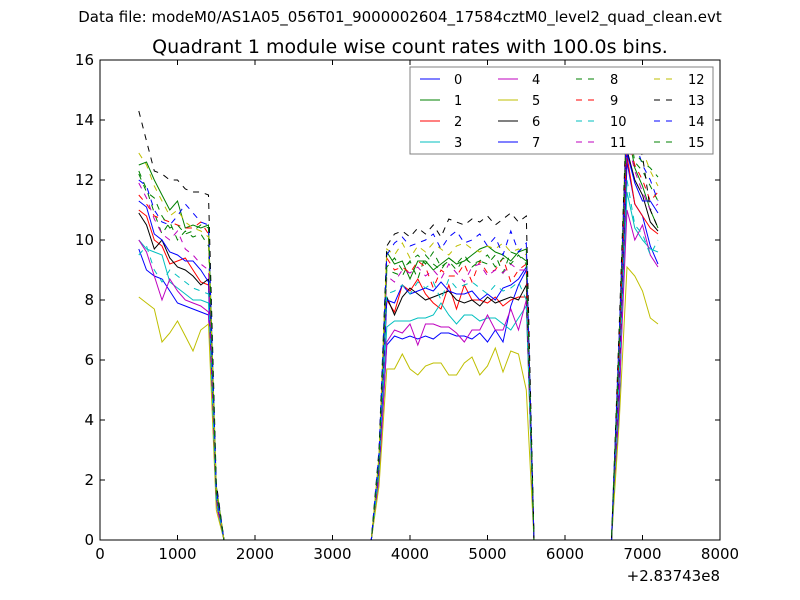 Image resolution: width=800 pixels, height=600 pixels. Describe the element at coordinates (89, 480) in the screenshot. I see `y-tick-label: 2` at that location.